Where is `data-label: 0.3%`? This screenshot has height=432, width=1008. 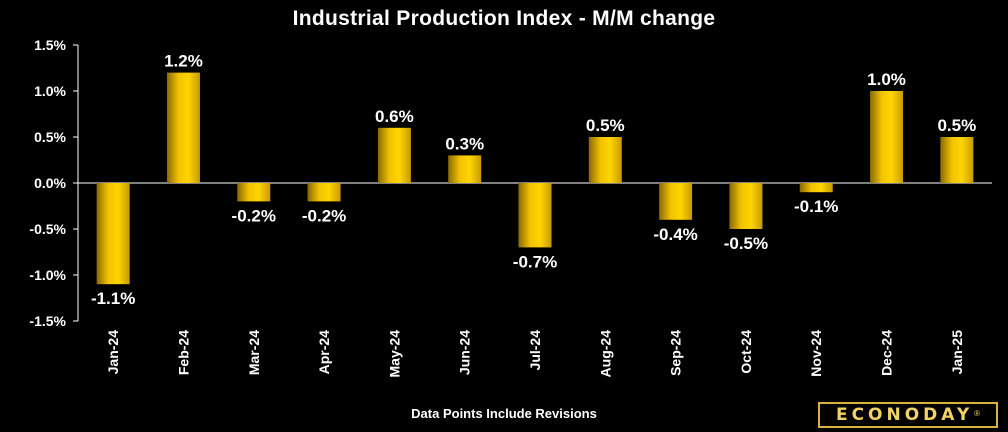 data-label: 0.3% is located at coordinates (464, 143).